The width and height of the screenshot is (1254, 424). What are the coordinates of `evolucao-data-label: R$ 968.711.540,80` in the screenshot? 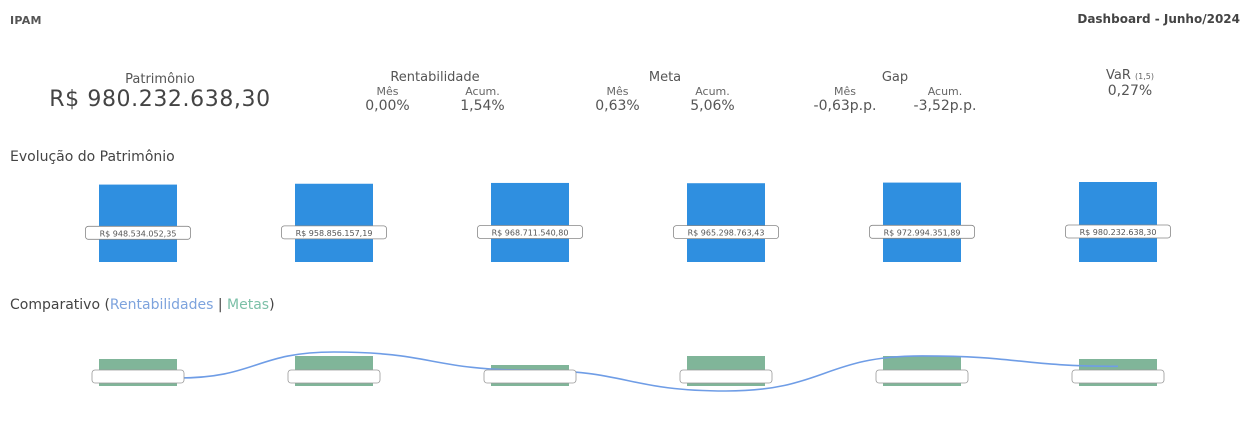 It's located at (530, 232).